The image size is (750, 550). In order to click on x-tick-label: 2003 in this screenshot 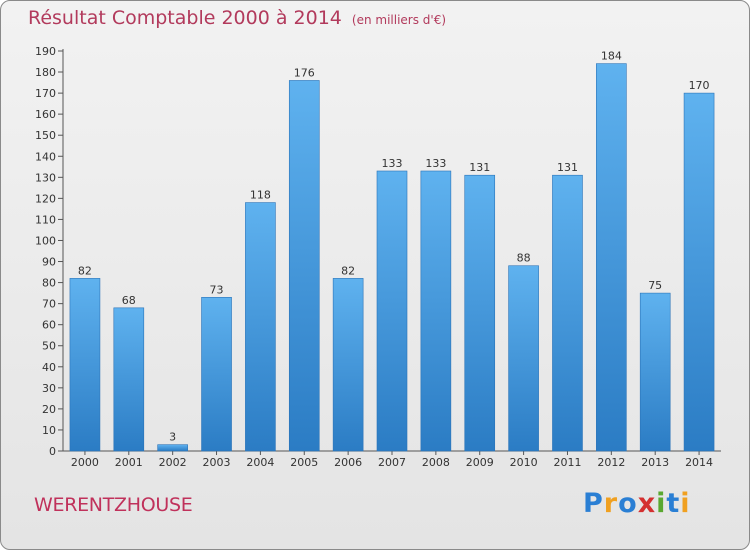, I will do `click(217, 462)`.